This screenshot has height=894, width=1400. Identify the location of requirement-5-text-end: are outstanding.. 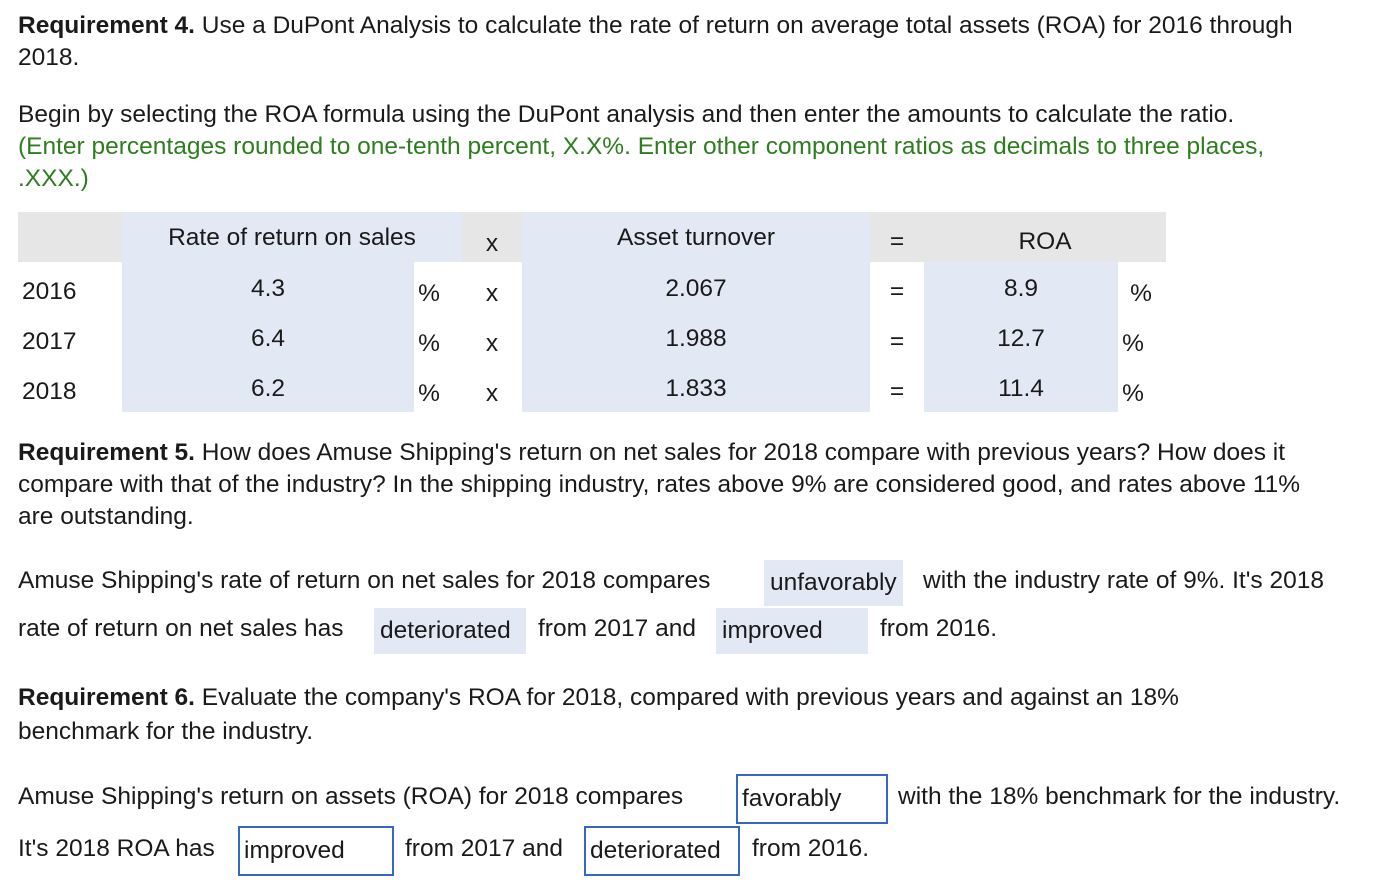
(106, 516).